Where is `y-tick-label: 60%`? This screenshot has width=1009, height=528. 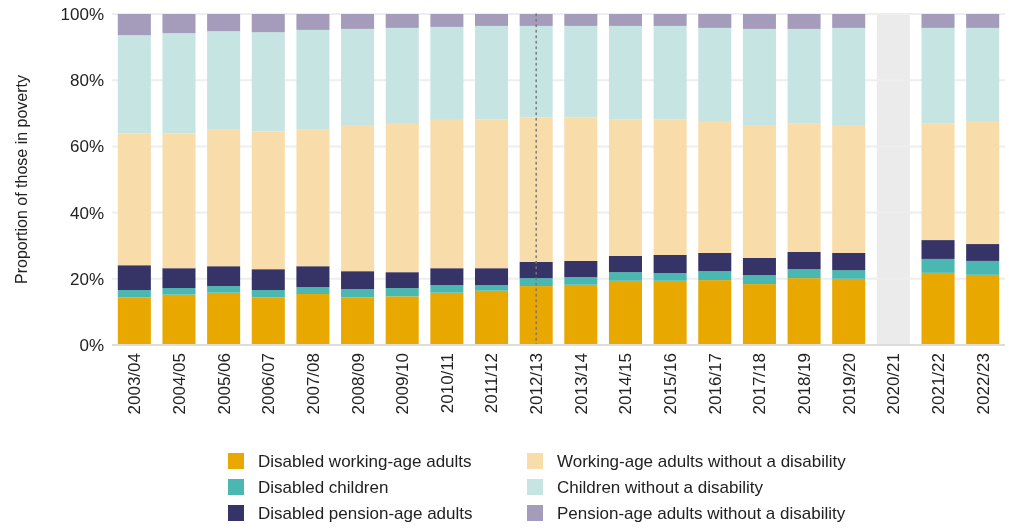
y-tick-label: 60% is located at coordinates (86, 147).